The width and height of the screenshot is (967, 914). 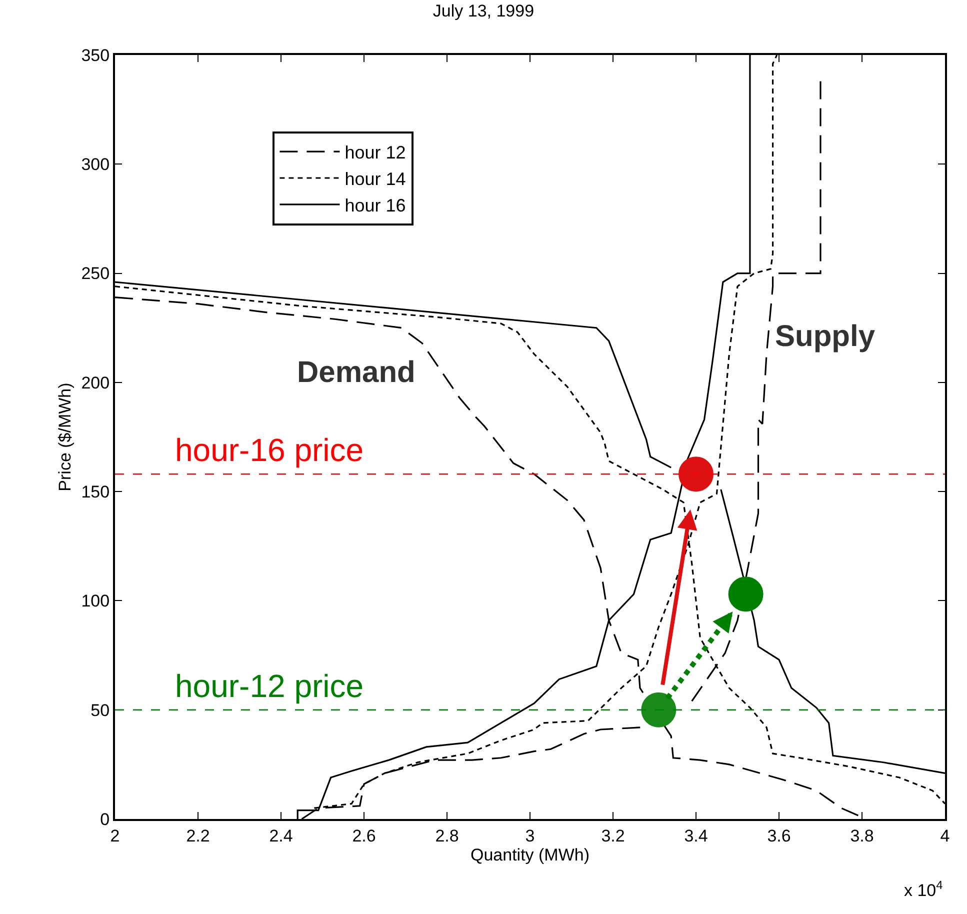 I want to click on y-tick-label: 350, so click(x=95, y=55).